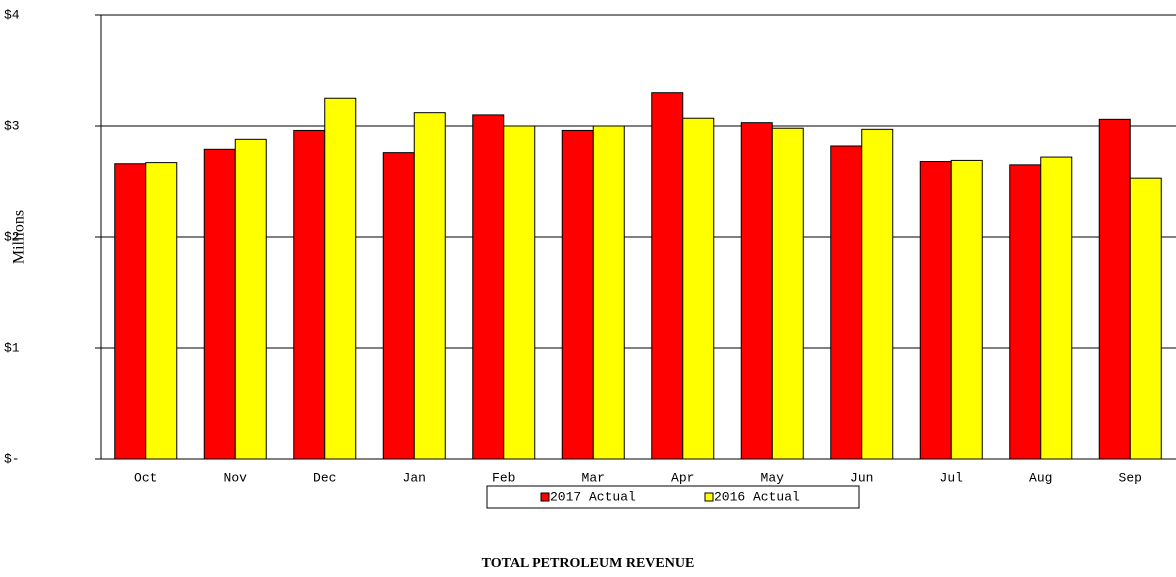 The height and width of the screenshot is (577, 1176). I want to click on x-tick-label: Nov, so click(236, 477).